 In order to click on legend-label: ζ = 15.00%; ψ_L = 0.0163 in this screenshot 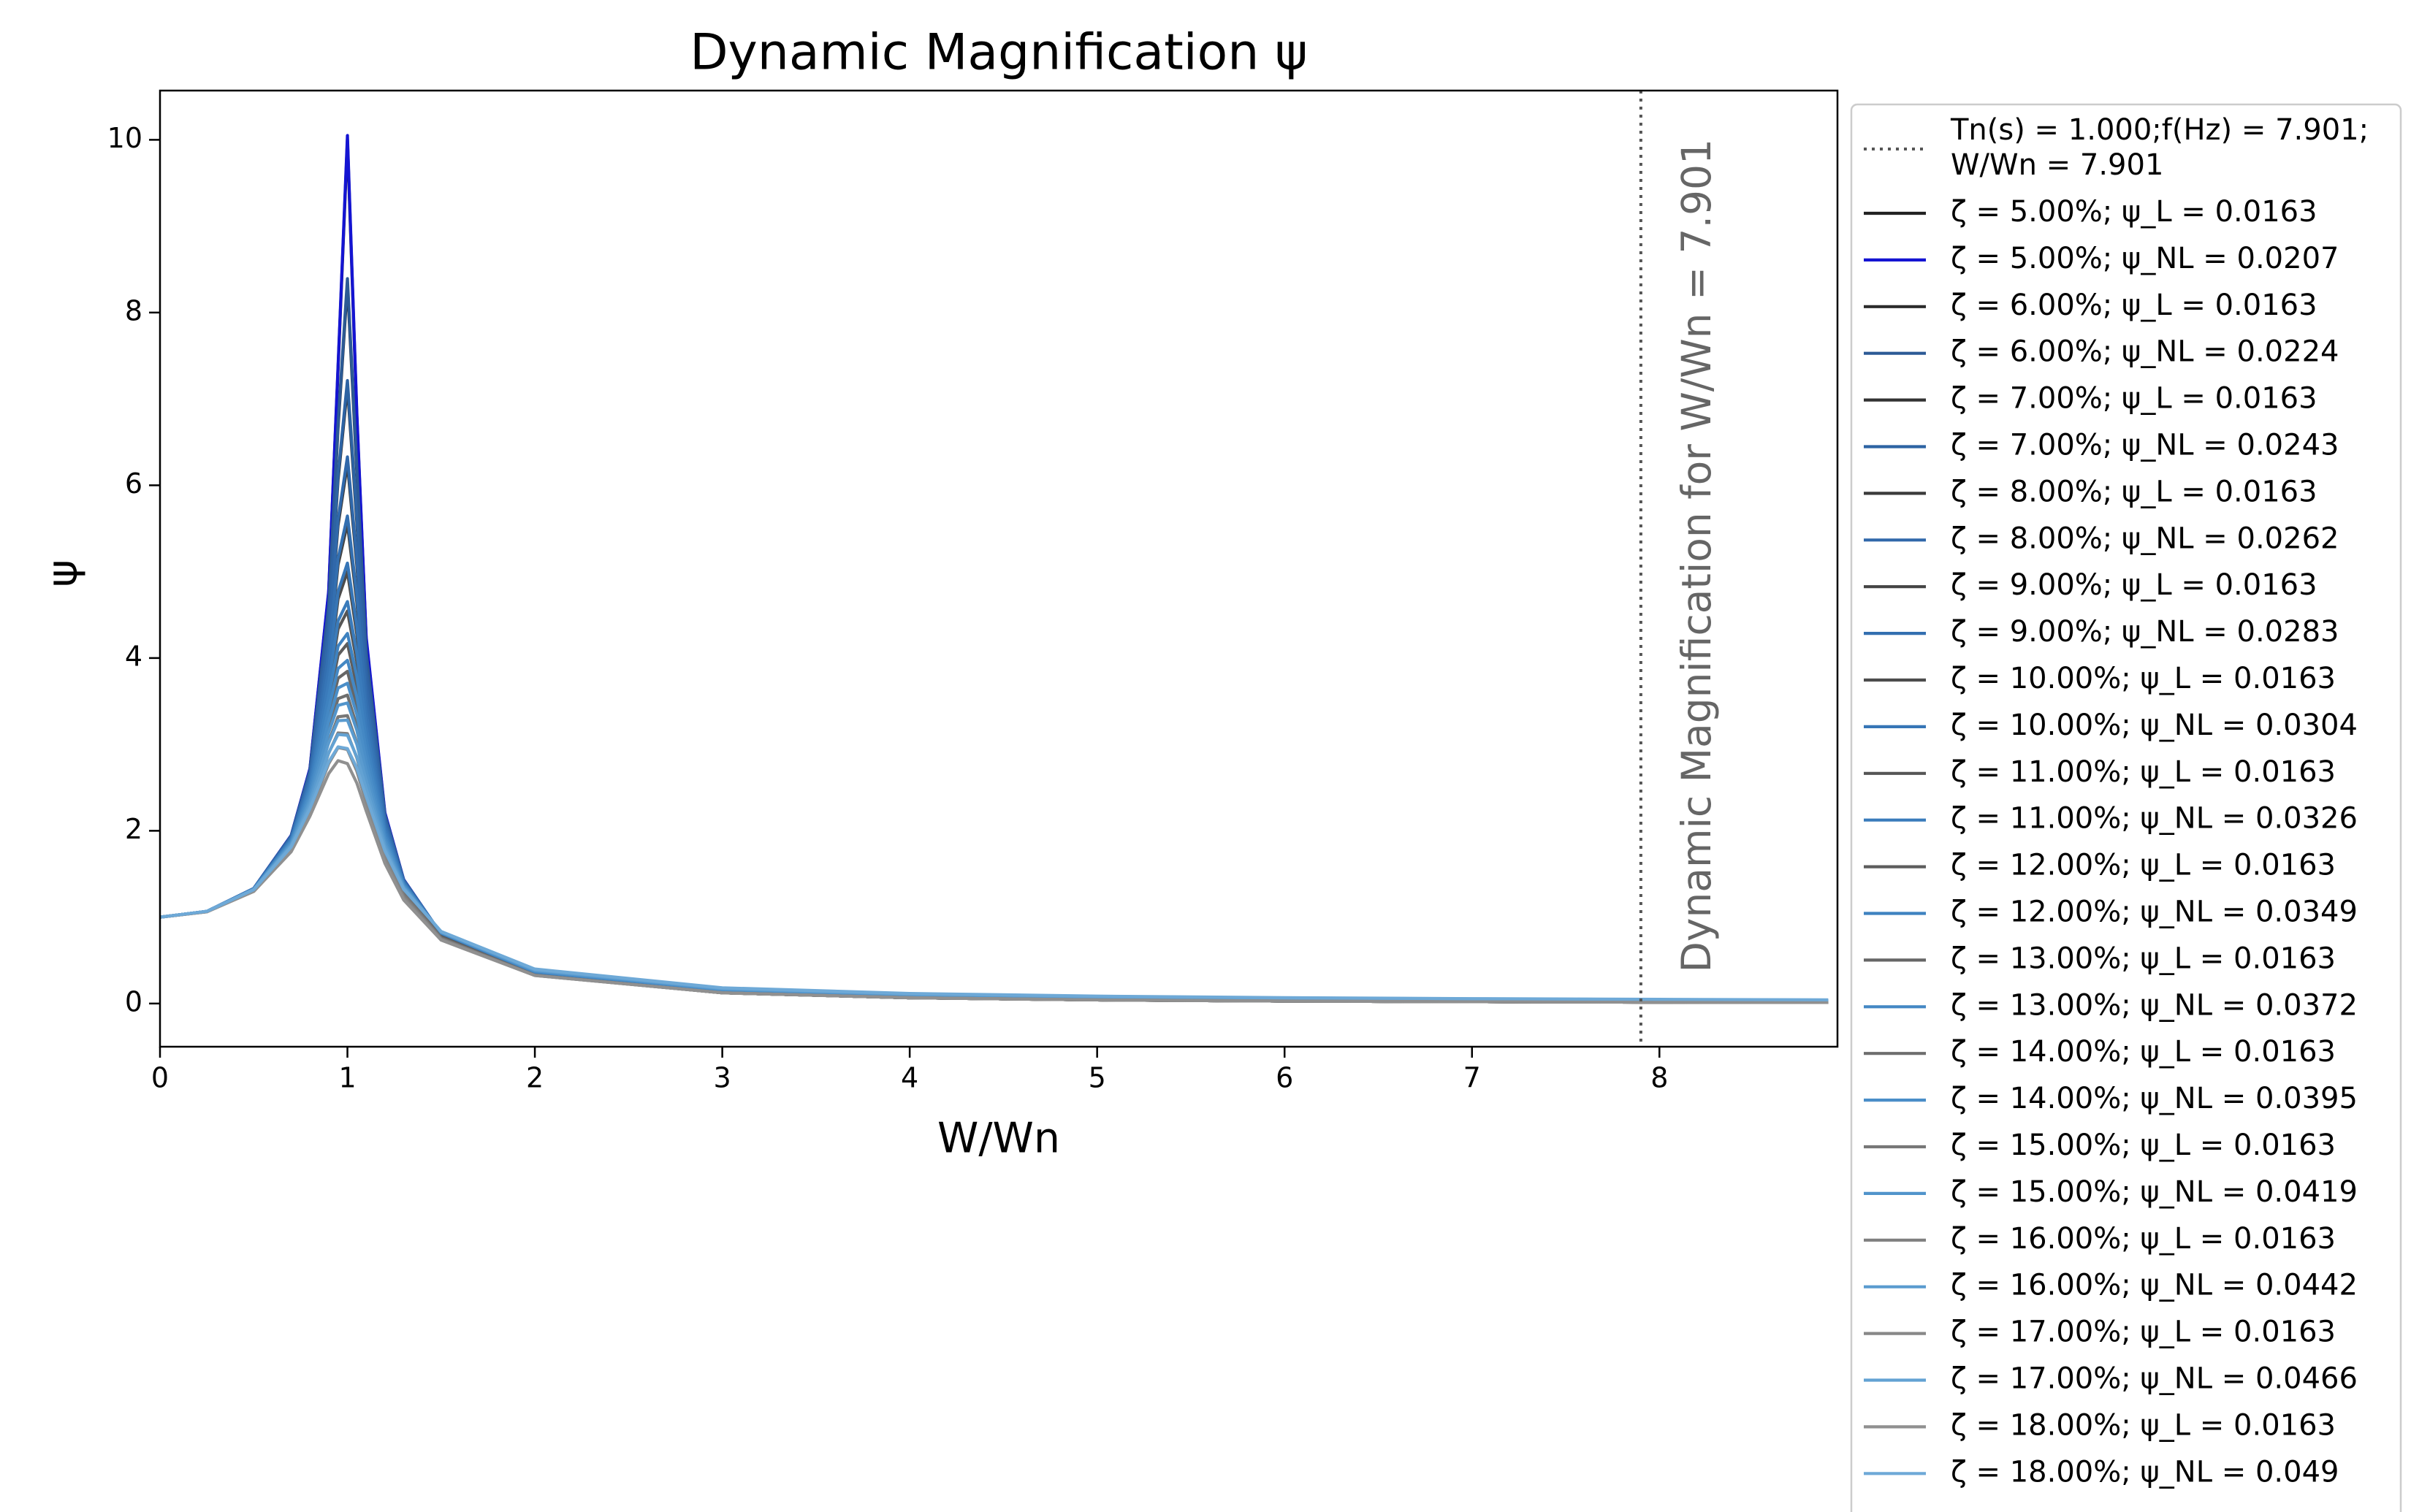, I will do `click(2143, 1145)`.